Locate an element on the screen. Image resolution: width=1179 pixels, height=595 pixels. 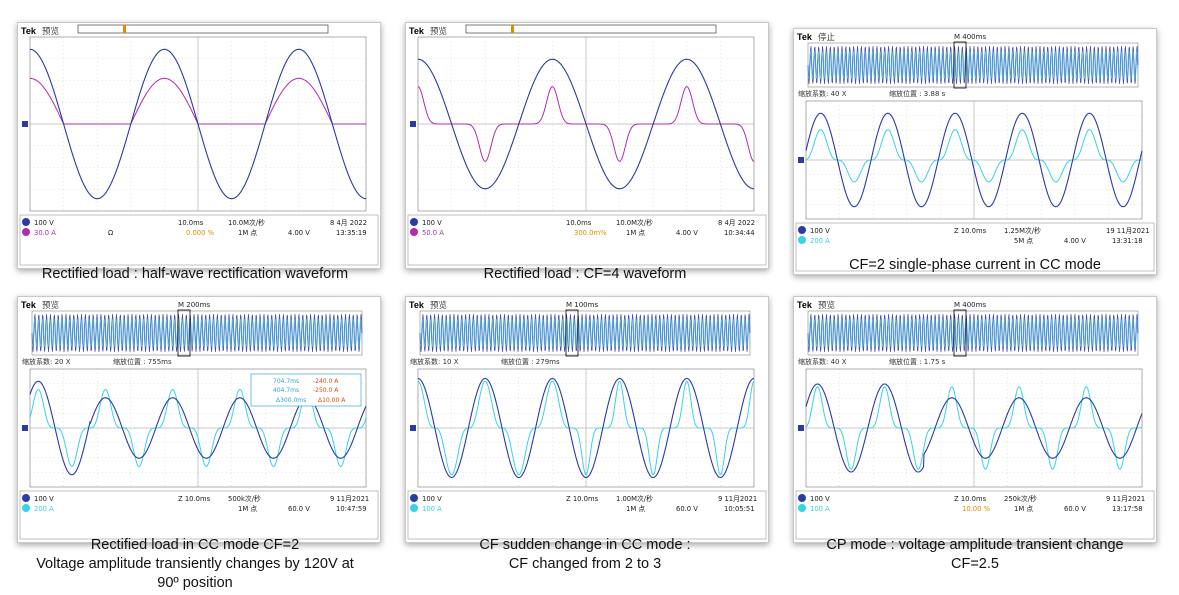
status-field: 10.00 % is located at coordinates (976, 509).